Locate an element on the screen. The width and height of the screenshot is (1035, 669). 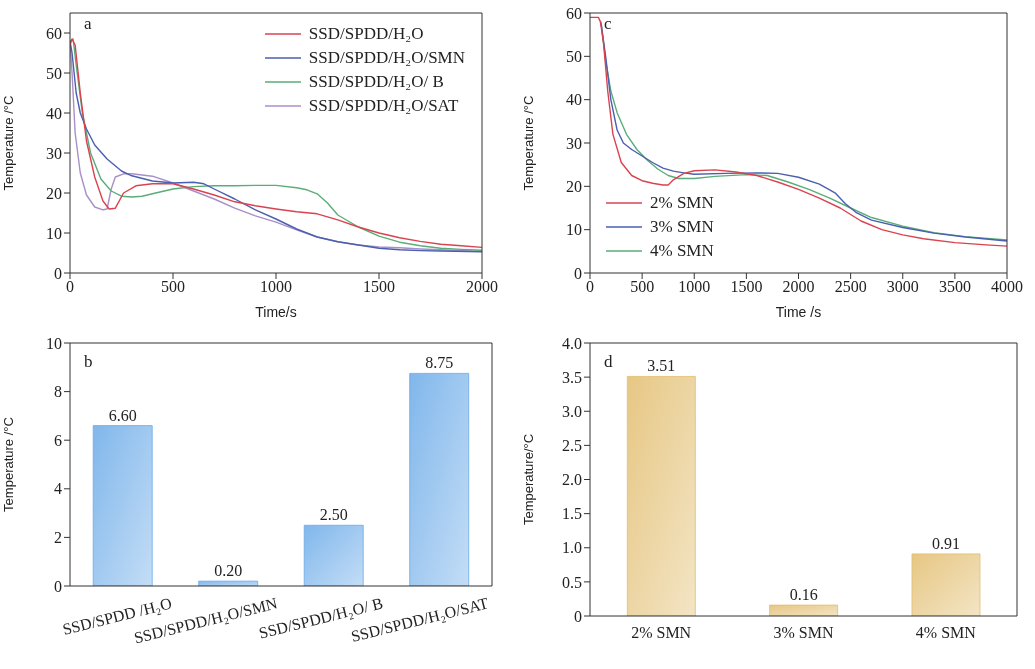
x-tick-label: 3000 is located at coordinates (902, 287).